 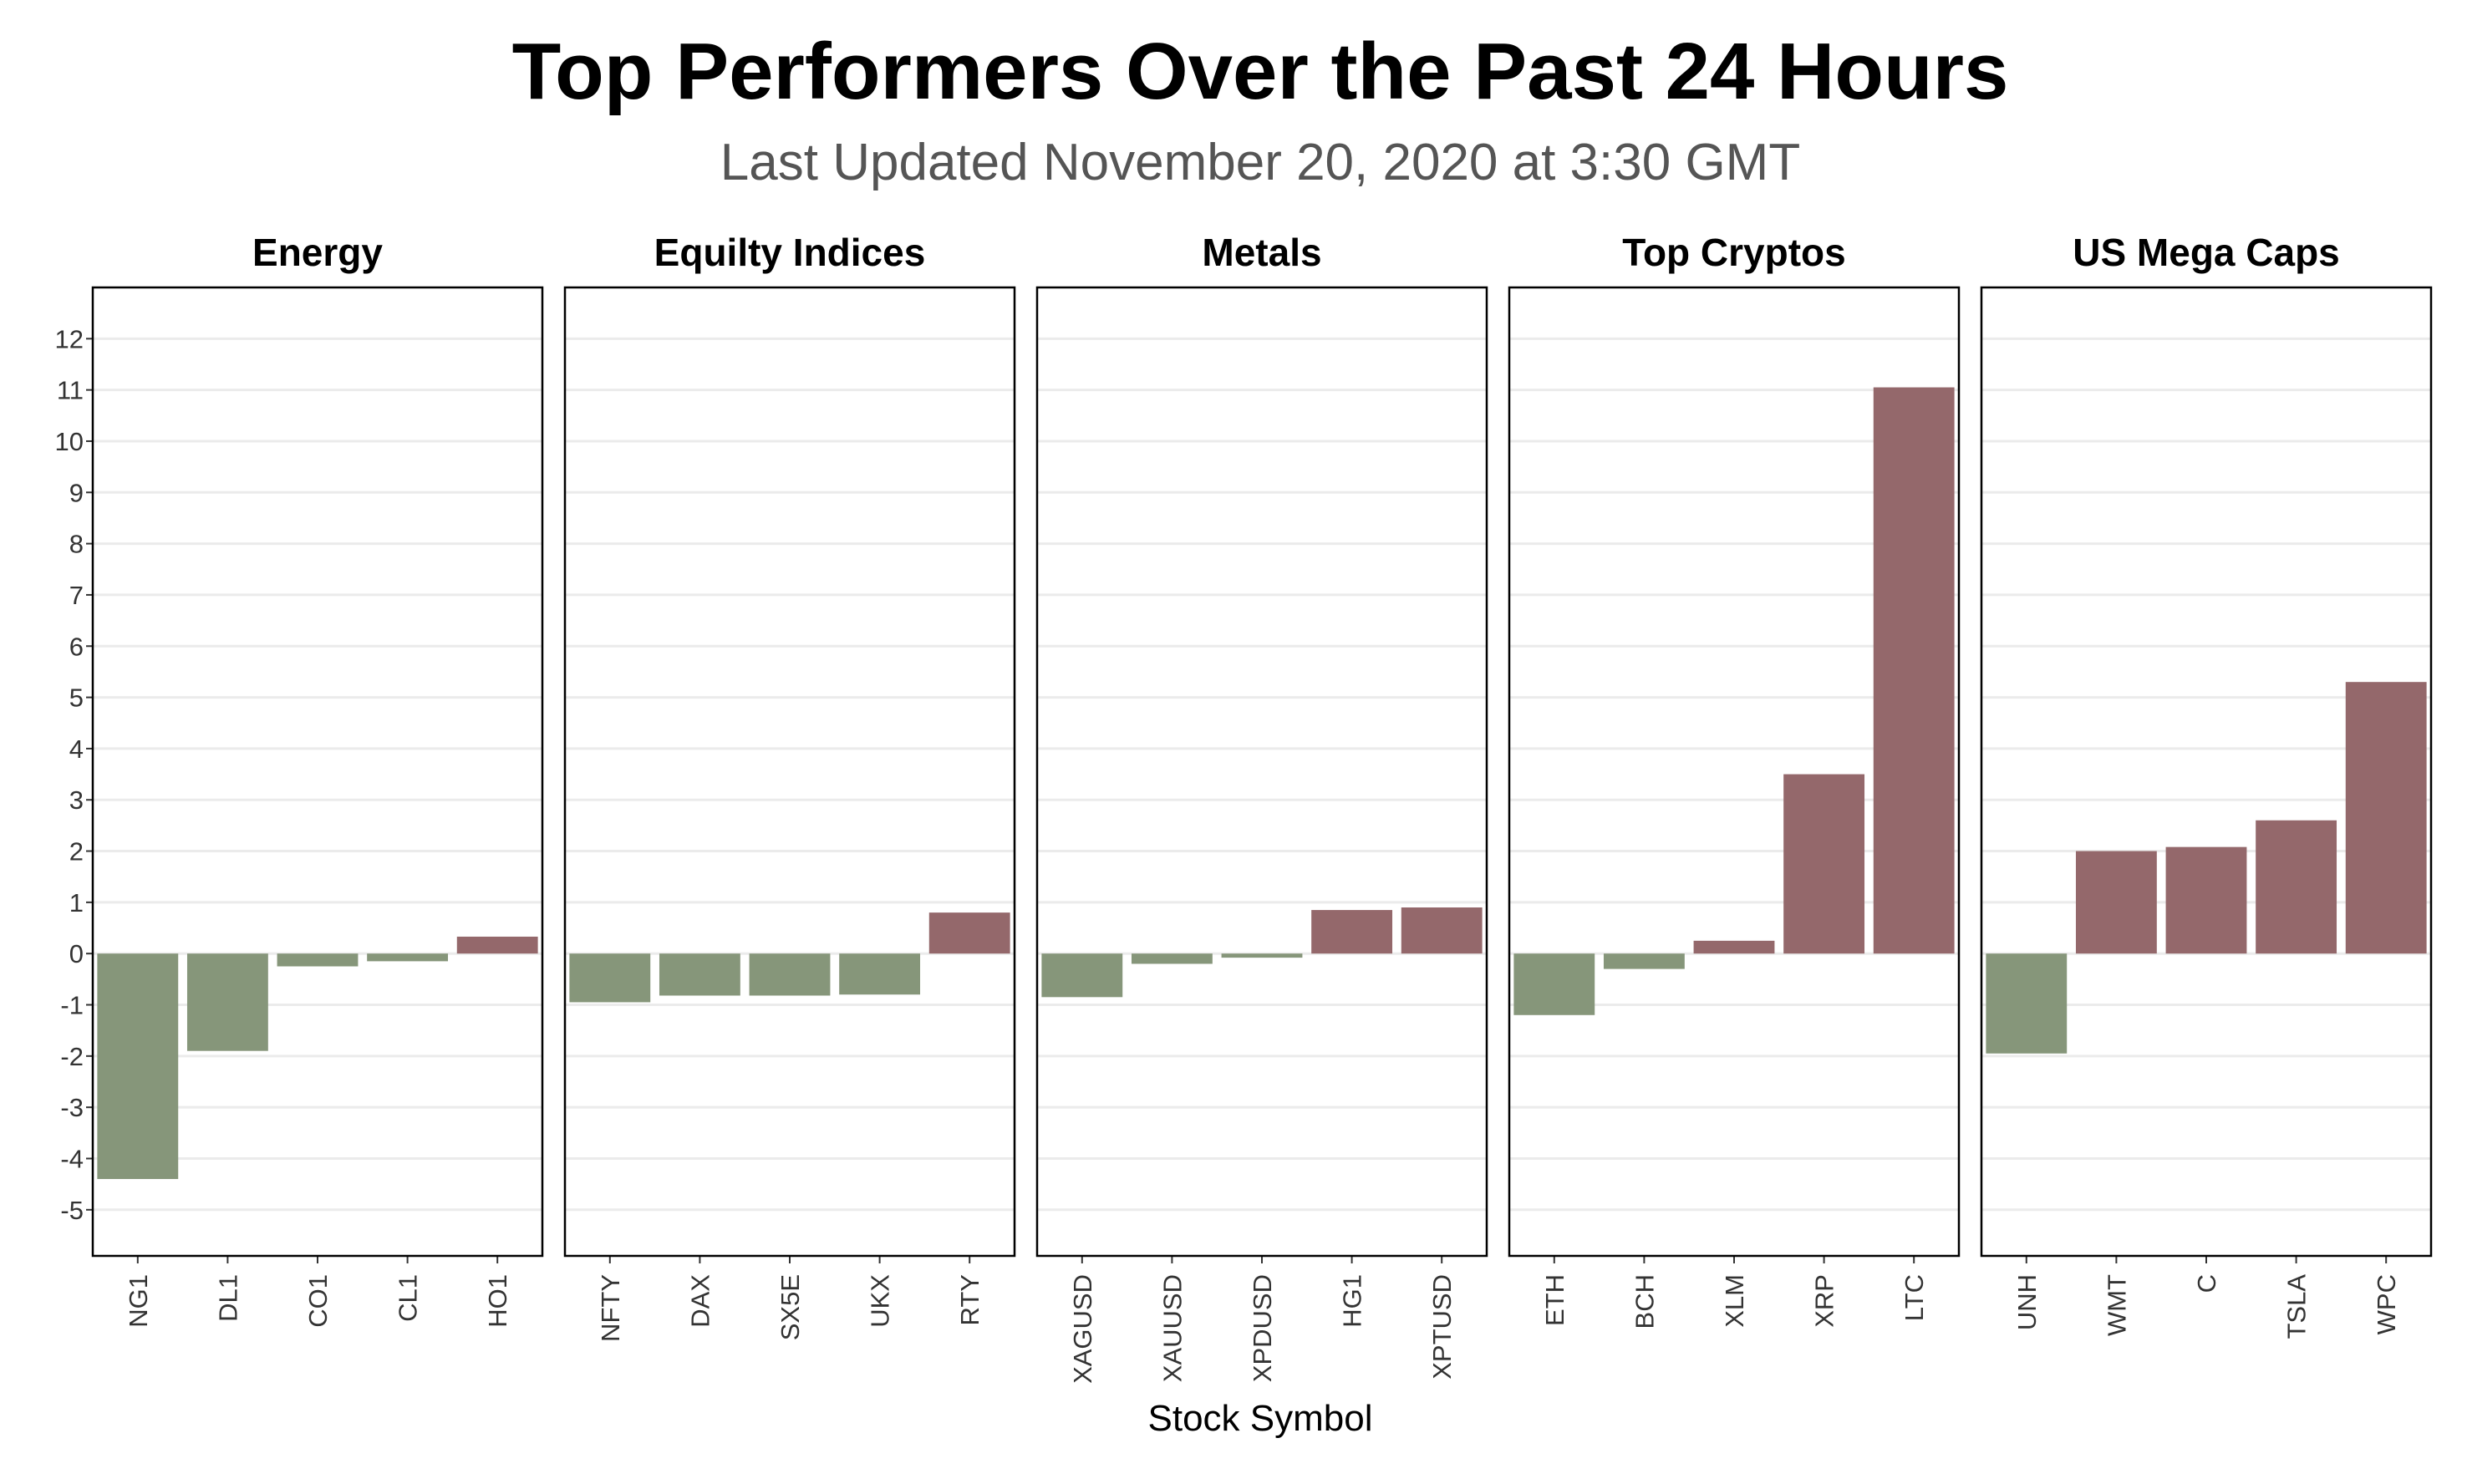 I want to click on y-tick-label: 10, so click(x=69, y=441).